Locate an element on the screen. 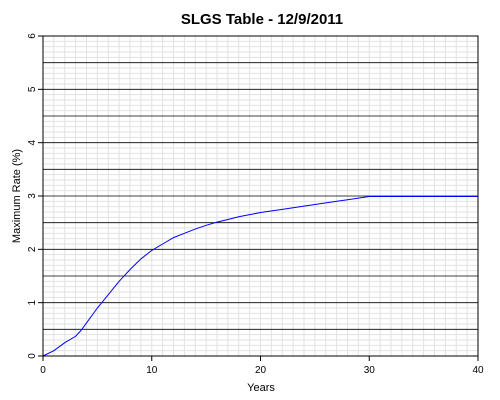 The width and height of the screenshot is (500, 400). x-axis-label: Years is located at coordinates (261, 388).